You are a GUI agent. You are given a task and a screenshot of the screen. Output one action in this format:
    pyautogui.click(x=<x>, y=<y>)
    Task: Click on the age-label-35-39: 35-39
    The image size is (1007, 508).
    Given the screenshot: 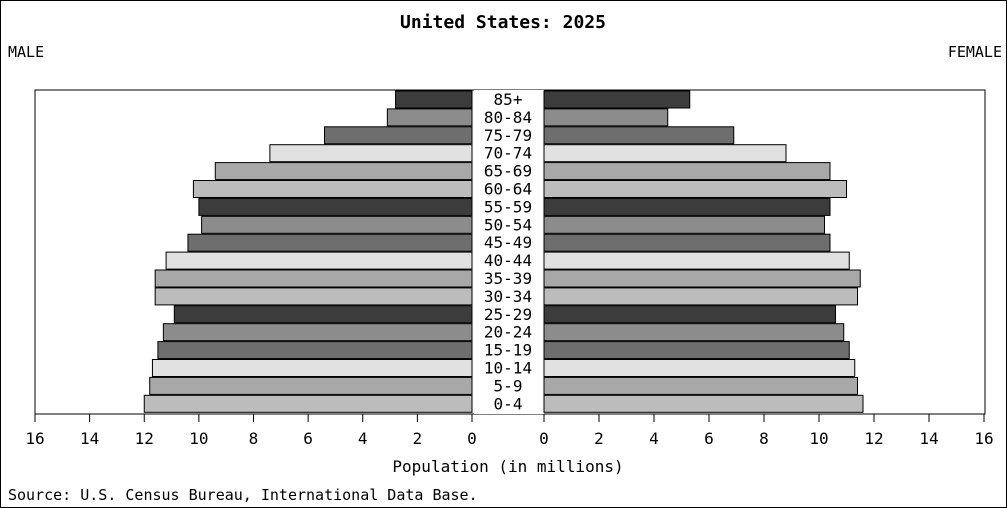 What is the action you would take?
    pyautogui.click(x=508, y=278)
    